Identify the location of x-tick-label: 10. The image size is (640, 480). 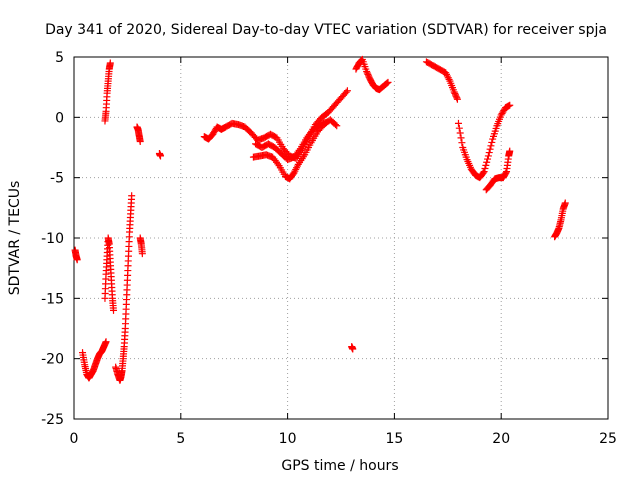
(288, 439).